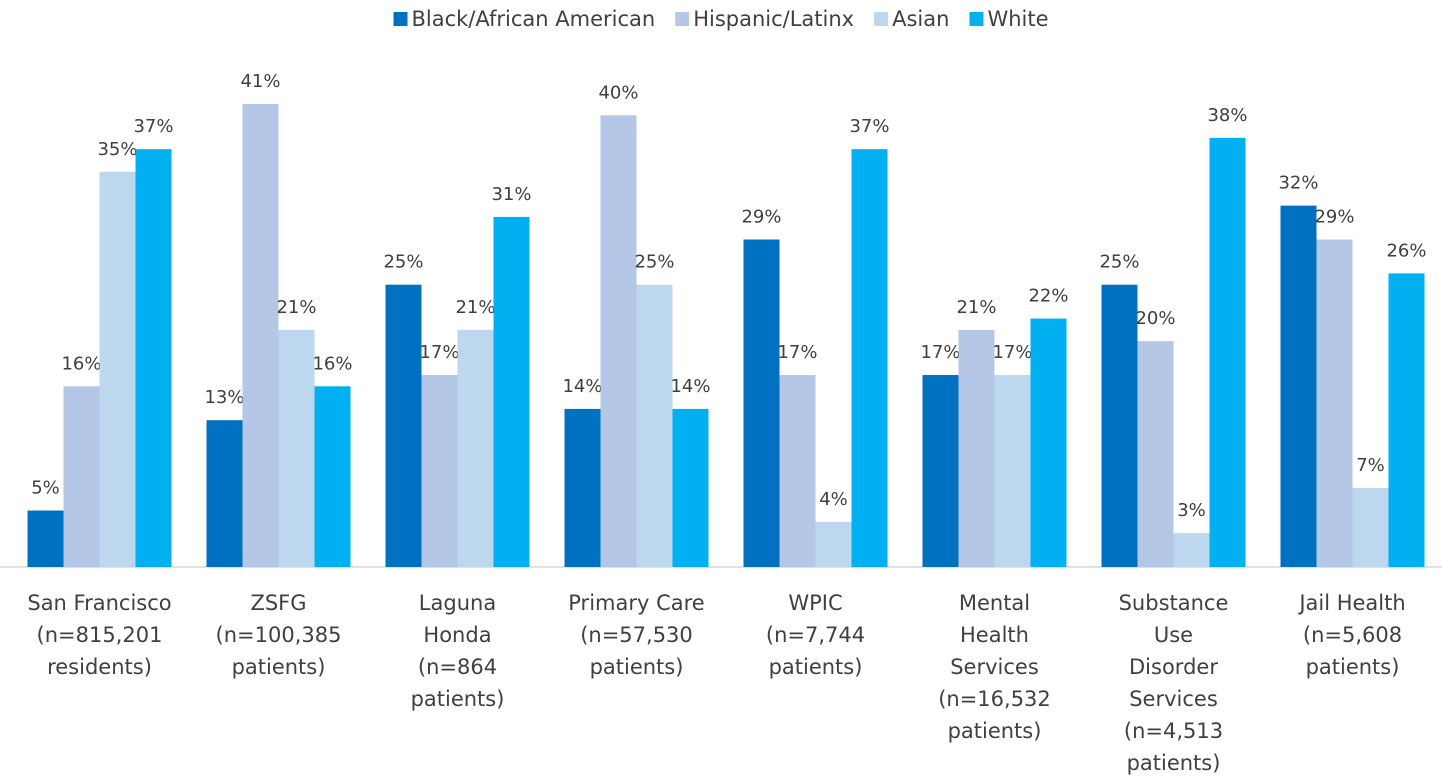 The width and height of the screenshot is (1442, 780). What do you see at coordinates (1155, 318) in the screenshot?
I see `value-label: 20%` at bounding box center [1155, 318].